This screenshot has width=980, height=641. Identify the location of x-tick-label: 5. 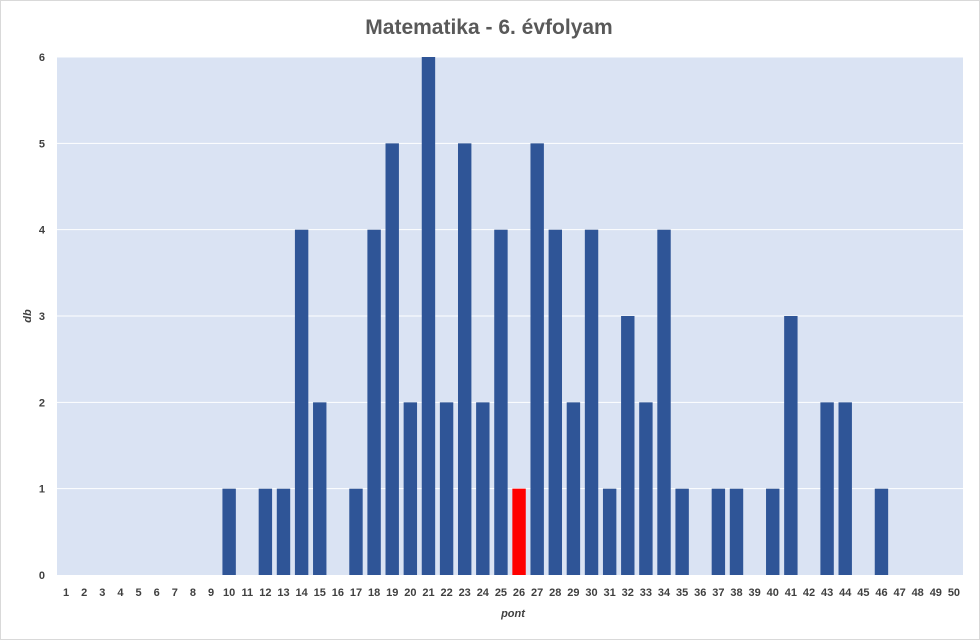
(138, 593).